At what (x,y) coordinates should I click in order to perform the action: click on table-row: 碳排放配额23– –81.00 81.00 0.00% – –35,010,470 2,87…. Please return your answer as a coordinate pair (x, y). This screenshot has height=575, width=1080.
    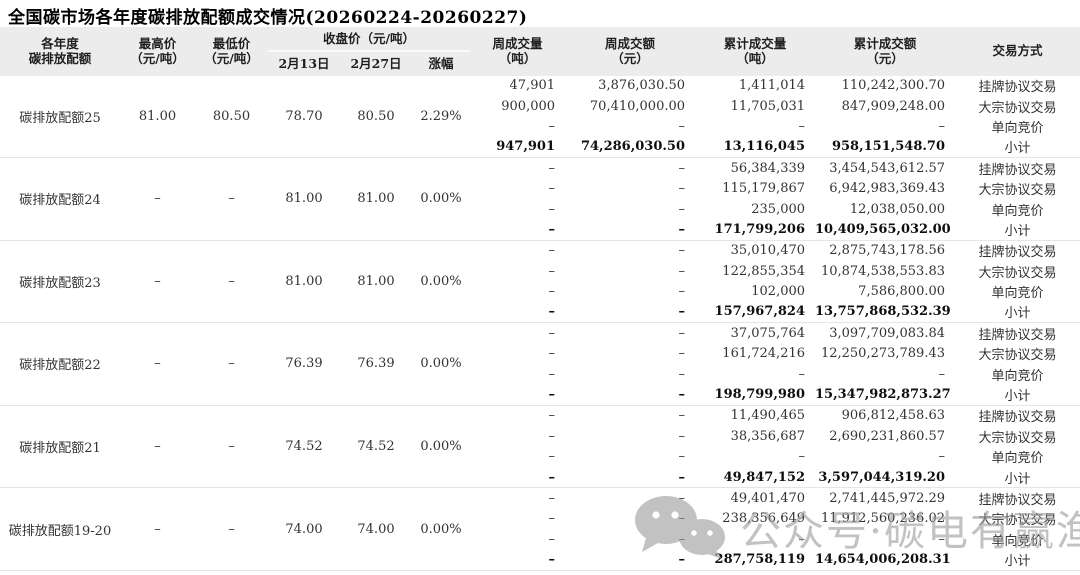
    Looking at the image, I should click on (540, 282).